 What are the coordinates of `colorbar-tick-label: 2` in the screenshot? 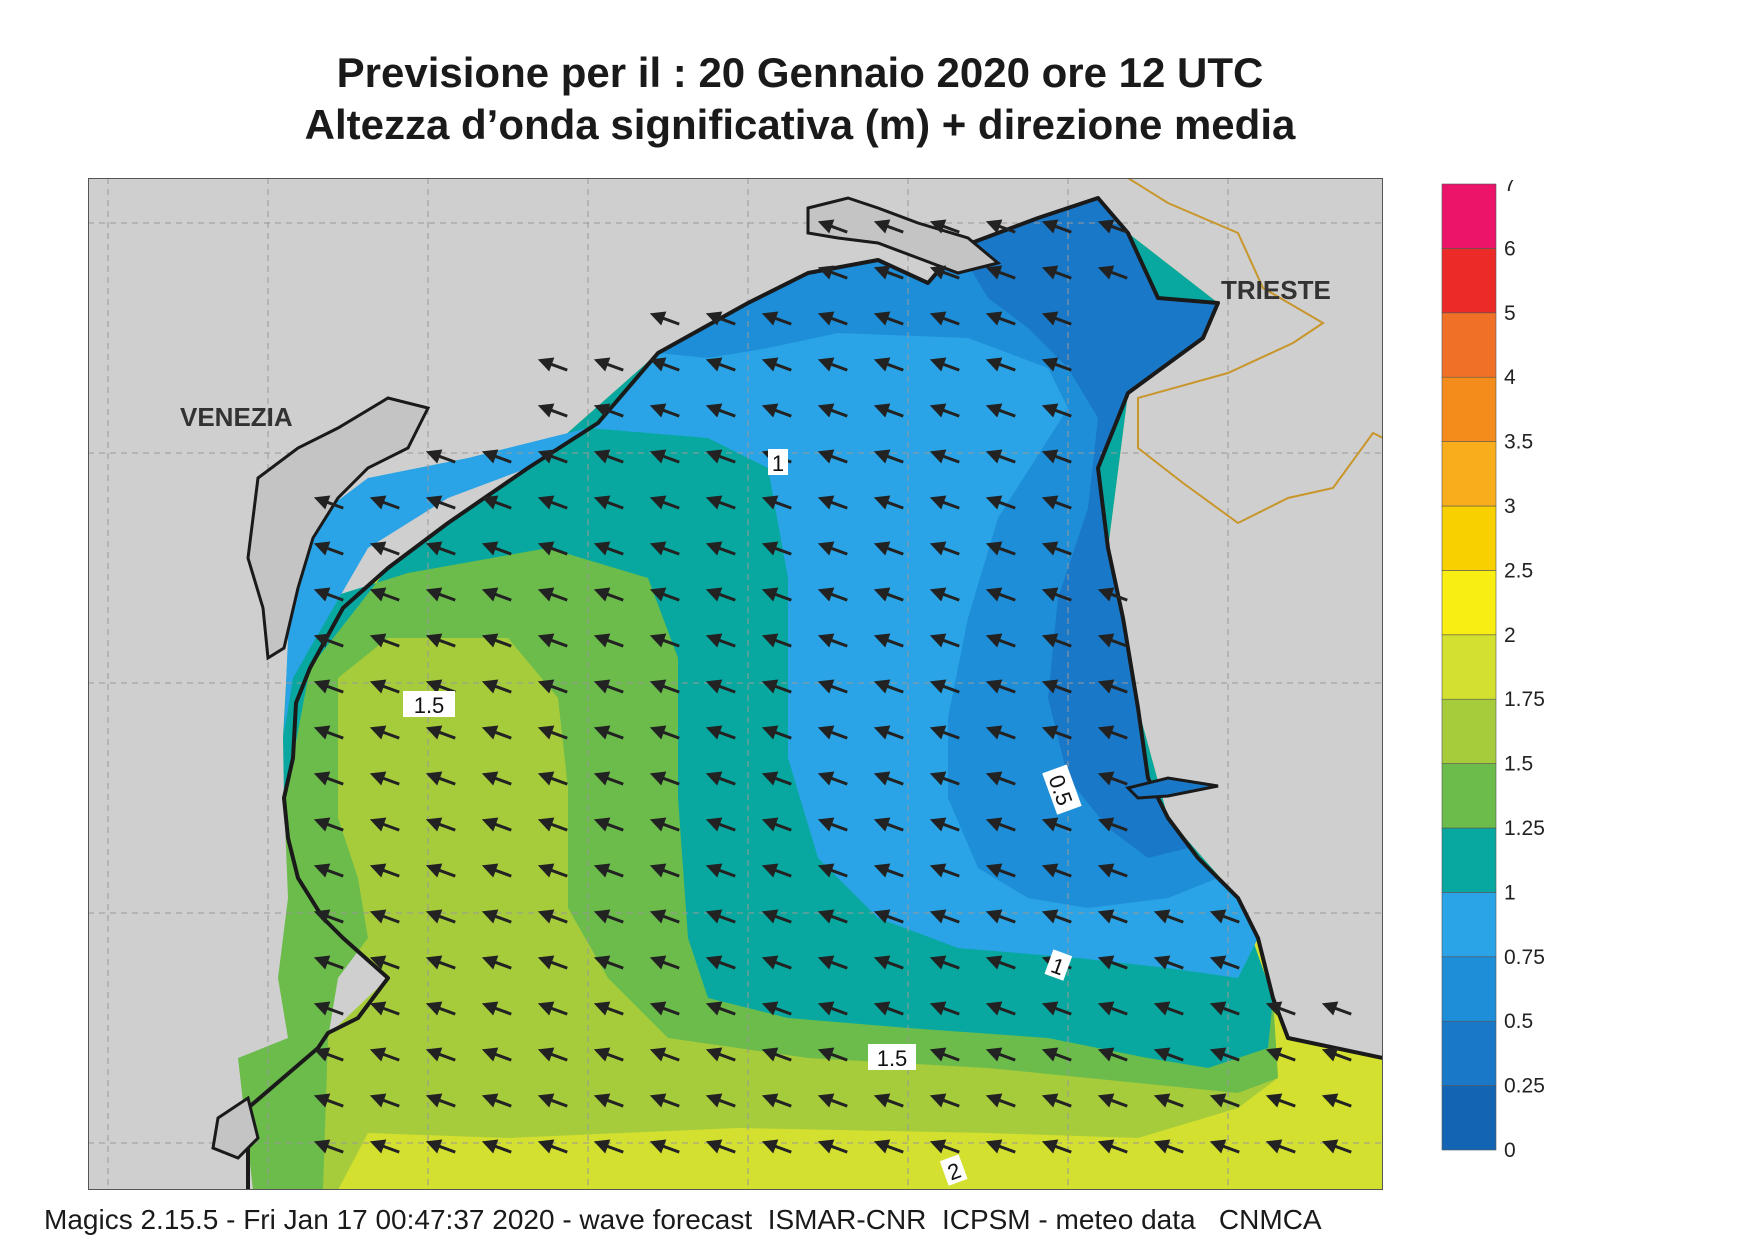 It's located at (1510, 635).